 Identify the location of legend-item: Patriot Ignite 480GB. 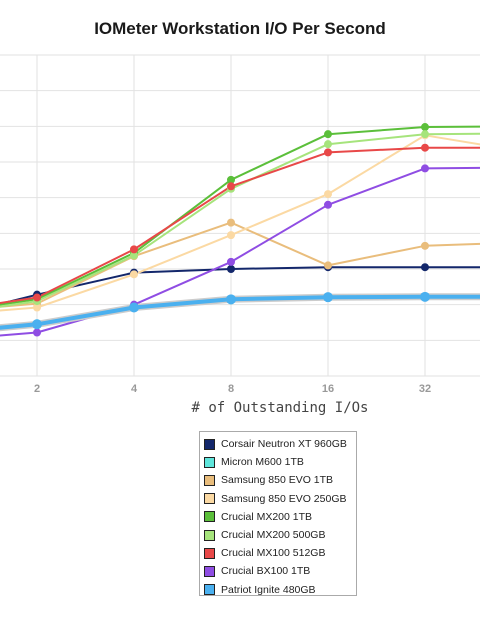
(280, 590).